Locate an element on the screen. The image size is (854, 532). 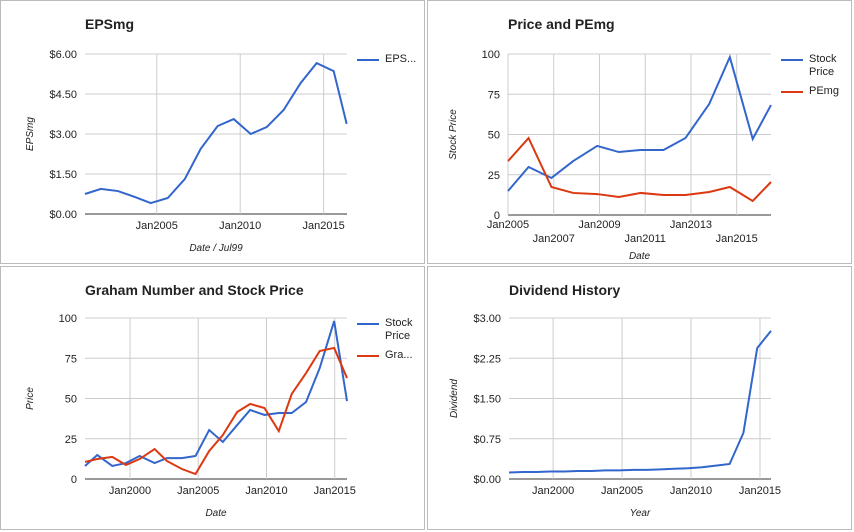
chart-title: Dividend History is located at coordinates (564, 290).